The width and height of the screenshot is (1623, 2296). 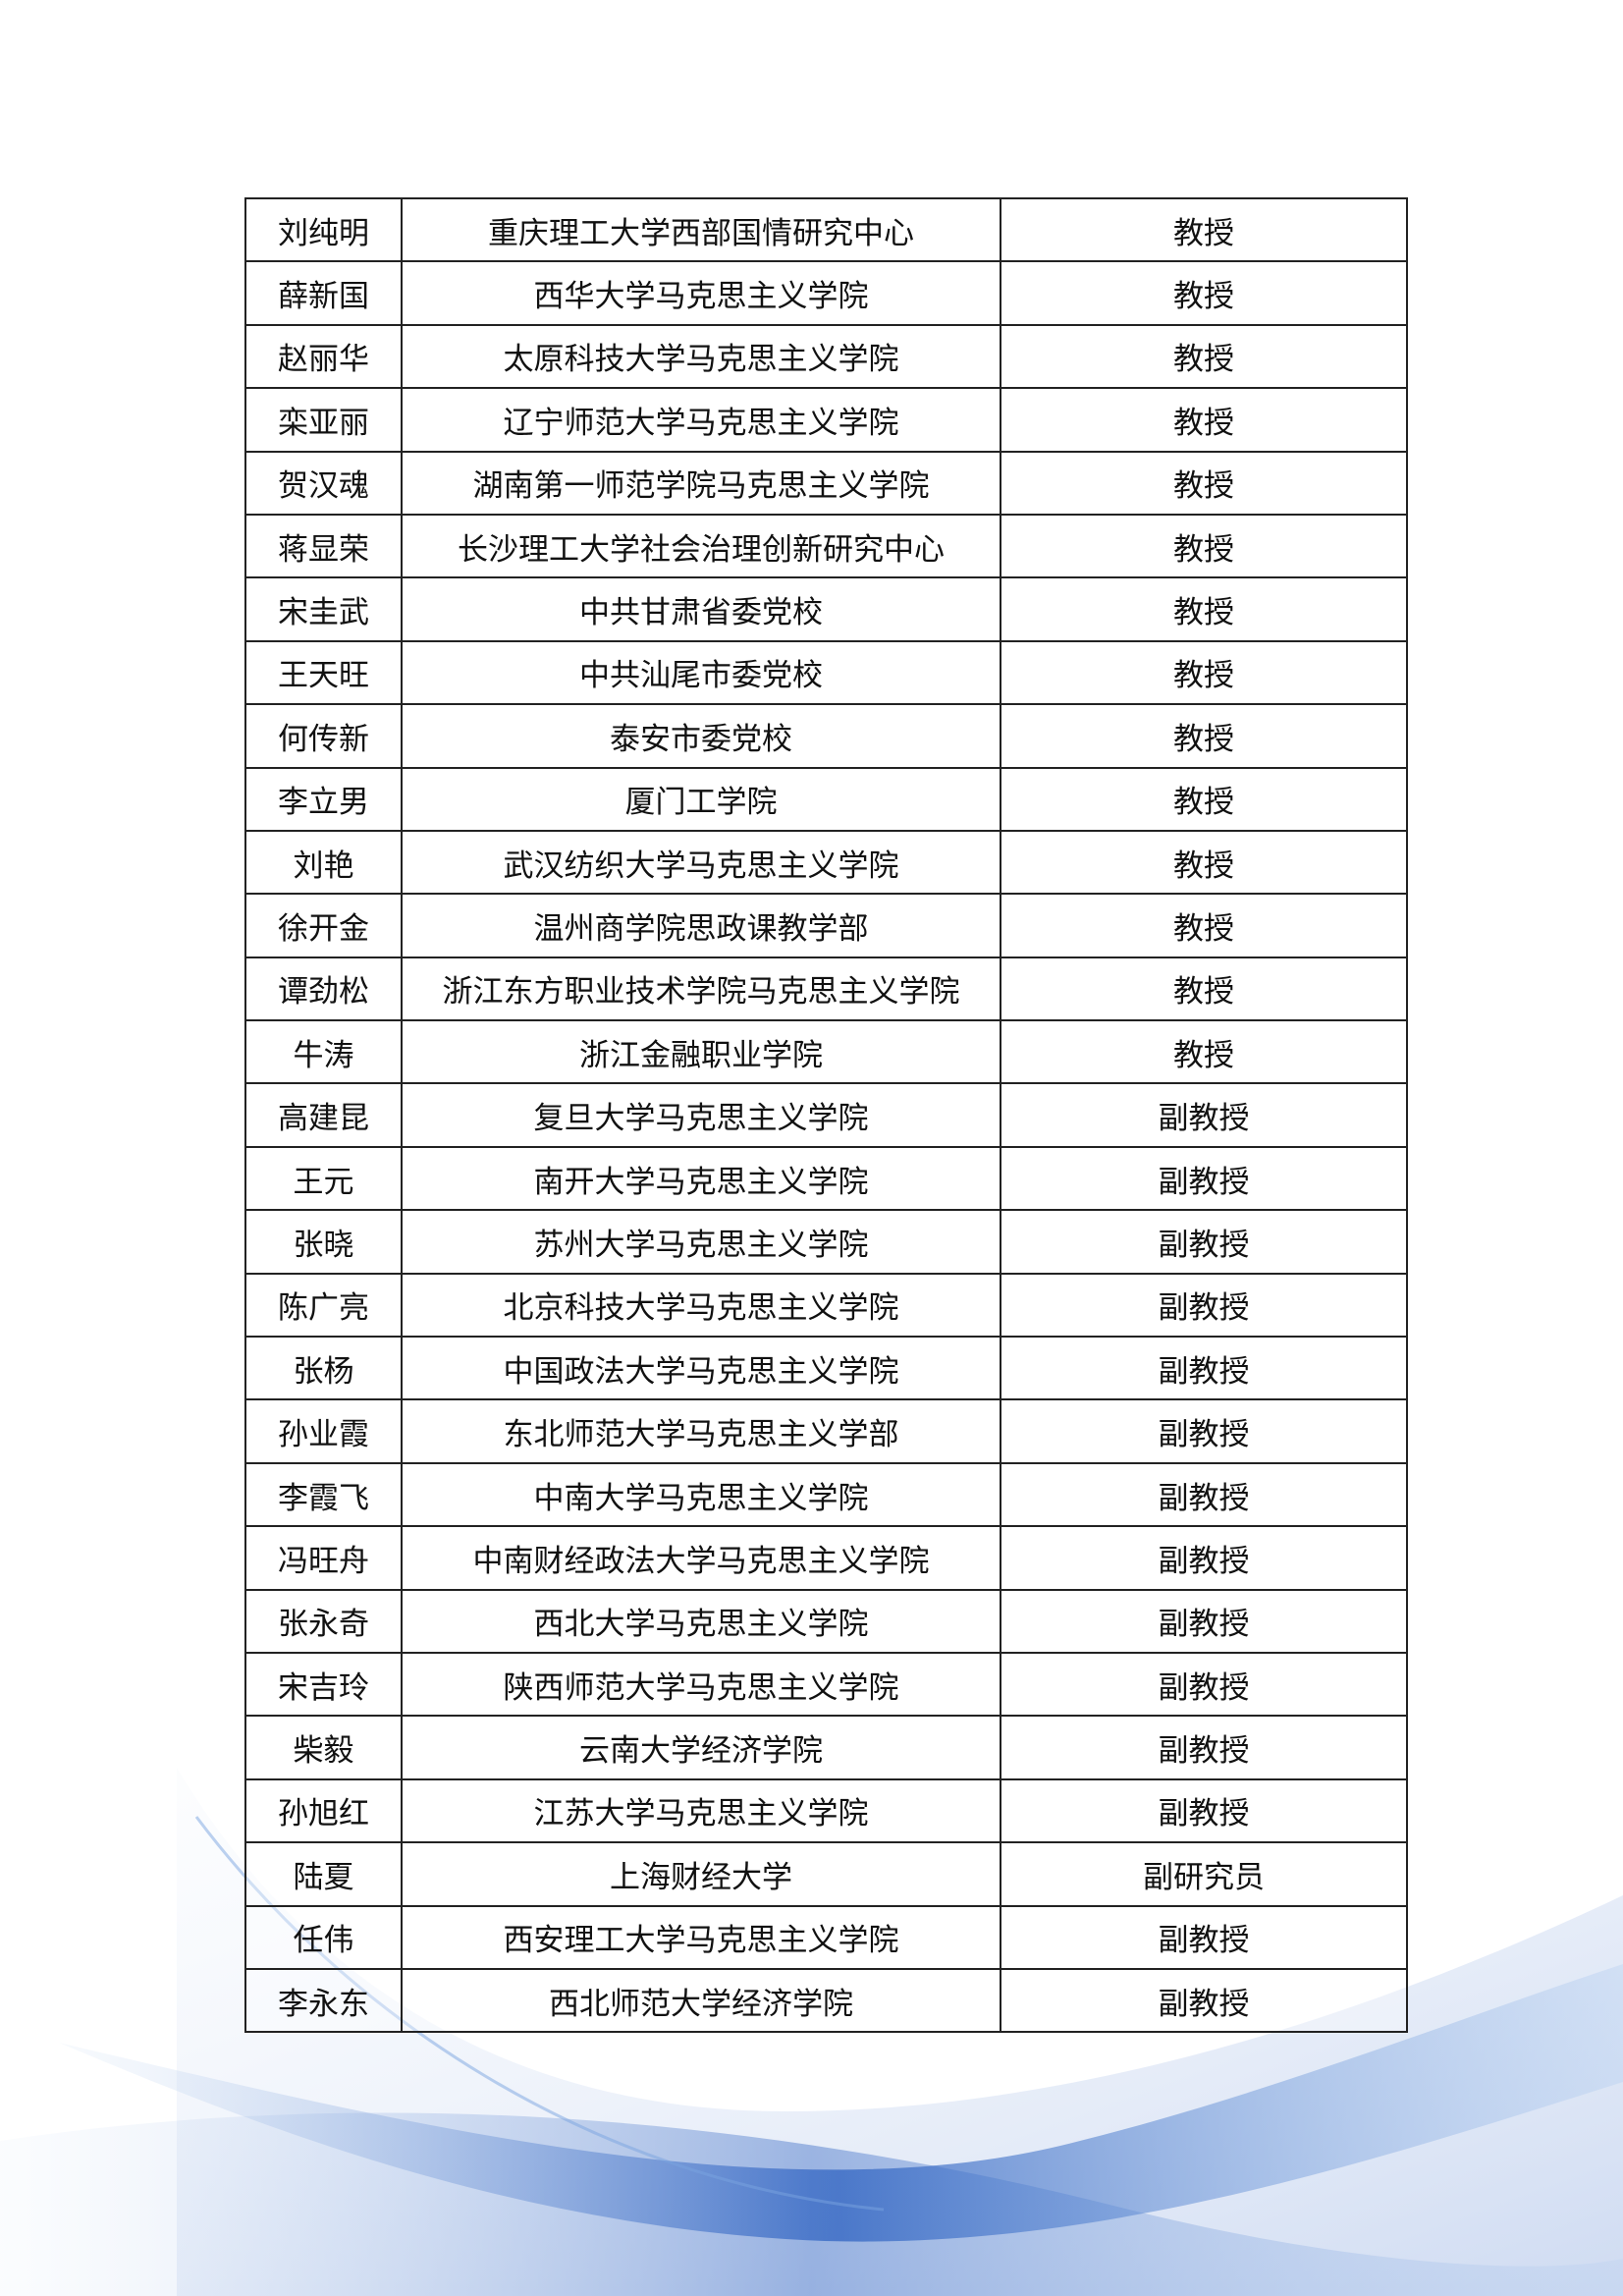 What do you see at coordinates (323, 1937) in the screenshot?
I see `name-cell: 任伟` at bounding box center [323, 1937].